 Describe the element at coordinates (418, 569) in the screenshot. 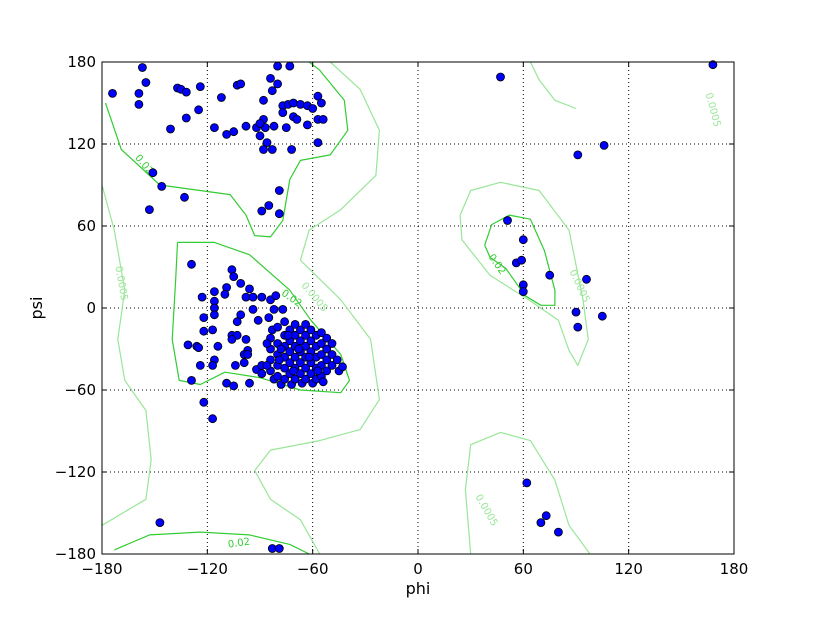

I see `x-tick-label: 0` at that location.